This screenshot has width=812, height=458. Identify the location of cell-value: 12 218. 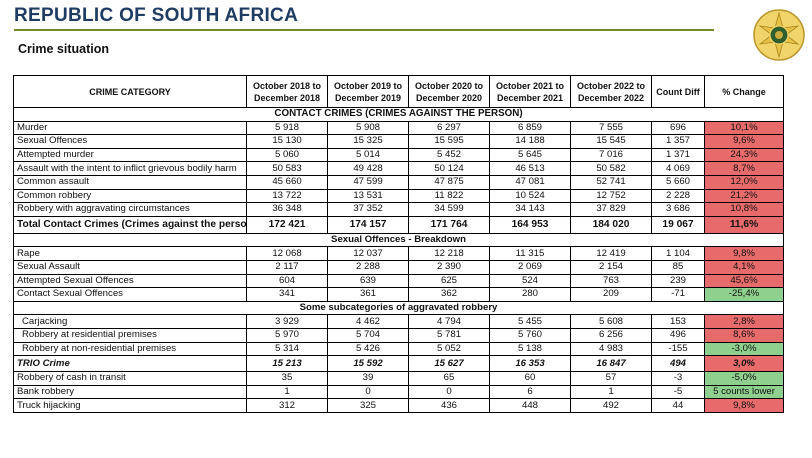
(449, 253).